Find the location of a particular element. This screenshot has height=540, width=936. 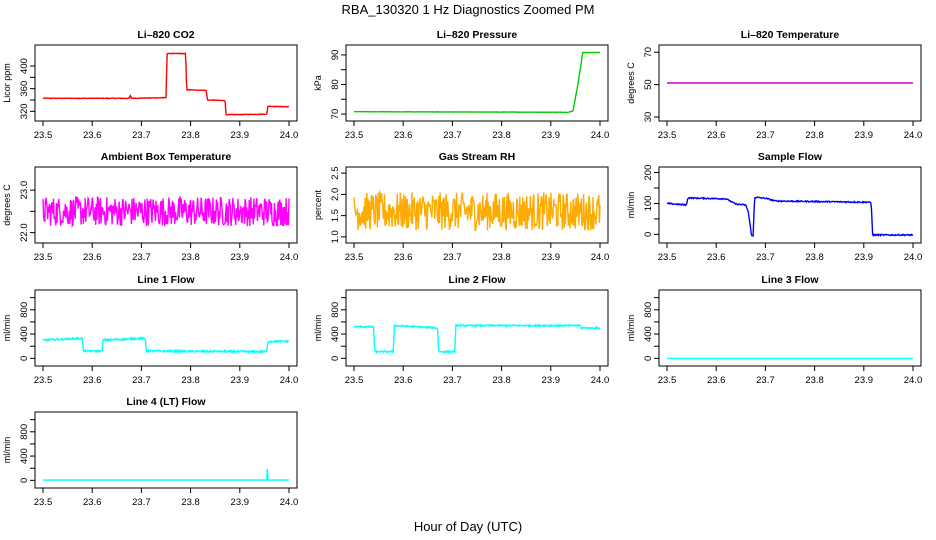

rh-ytick-label: 1.0 is located at coordinates (335, 236).